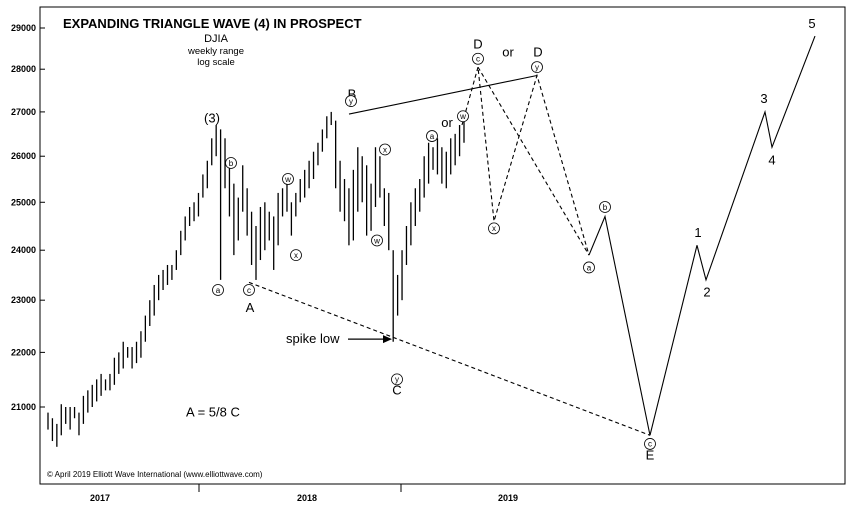 The height and width of the screenshot is (506, 852). I want to click on wave-label: A, so click(250, 307).